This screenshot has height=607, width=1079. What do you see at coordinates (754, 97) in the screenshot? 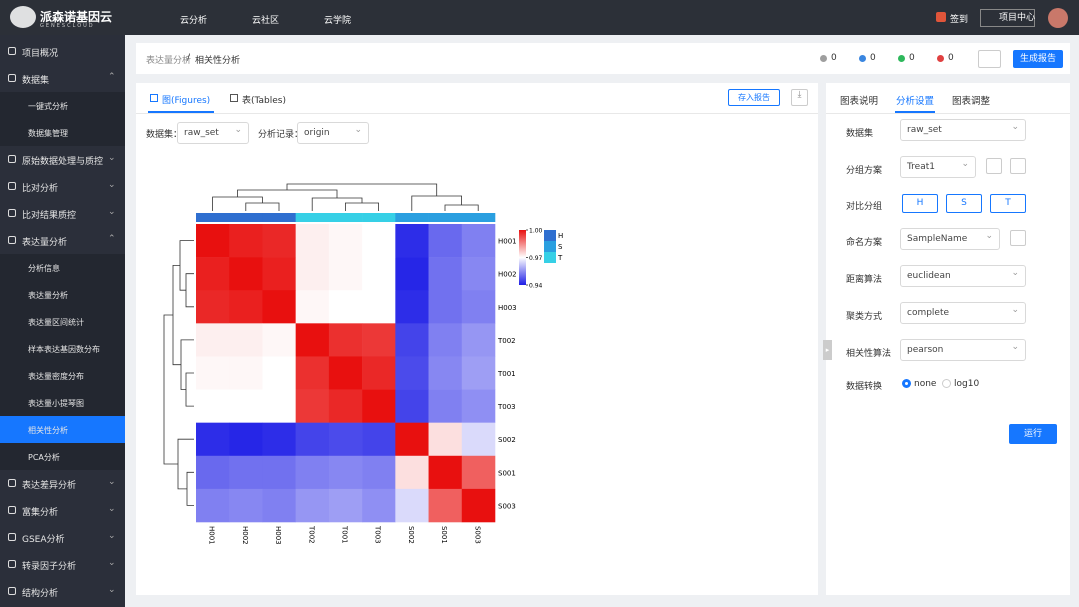
I see `save-button: 存入报告` at bounding box center [754, 97].